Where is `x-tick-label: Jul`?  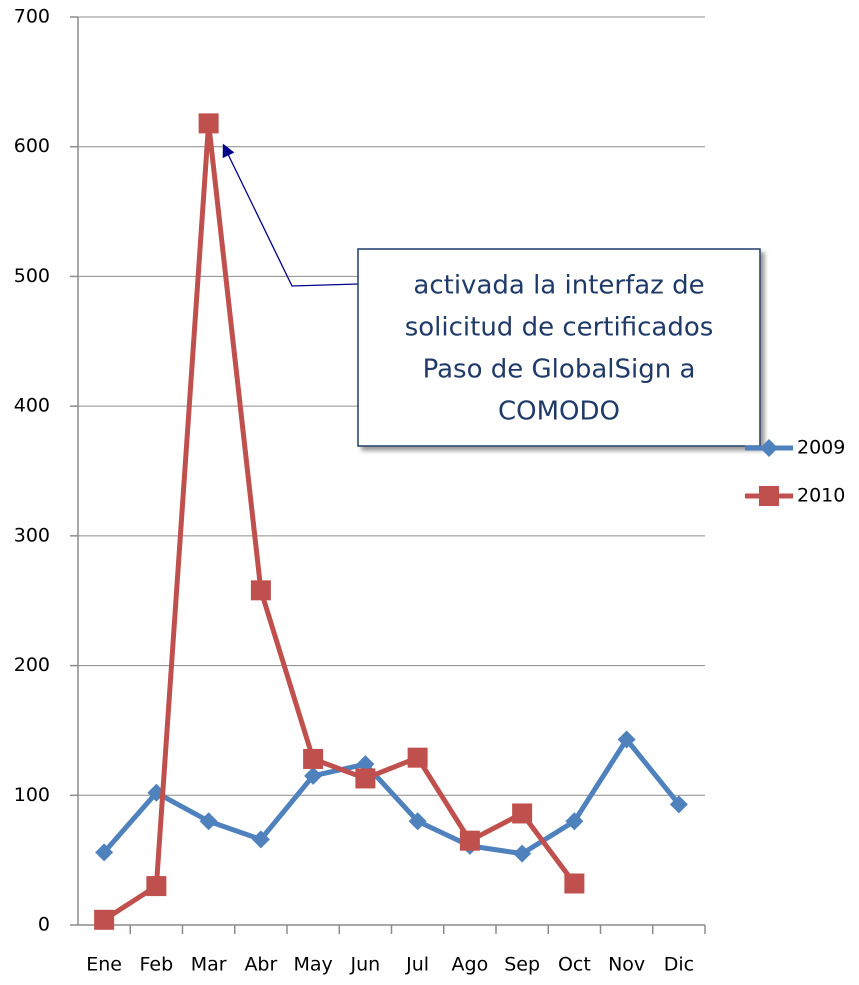 x-tick-label: Jul is located at coordinates (417, 965).